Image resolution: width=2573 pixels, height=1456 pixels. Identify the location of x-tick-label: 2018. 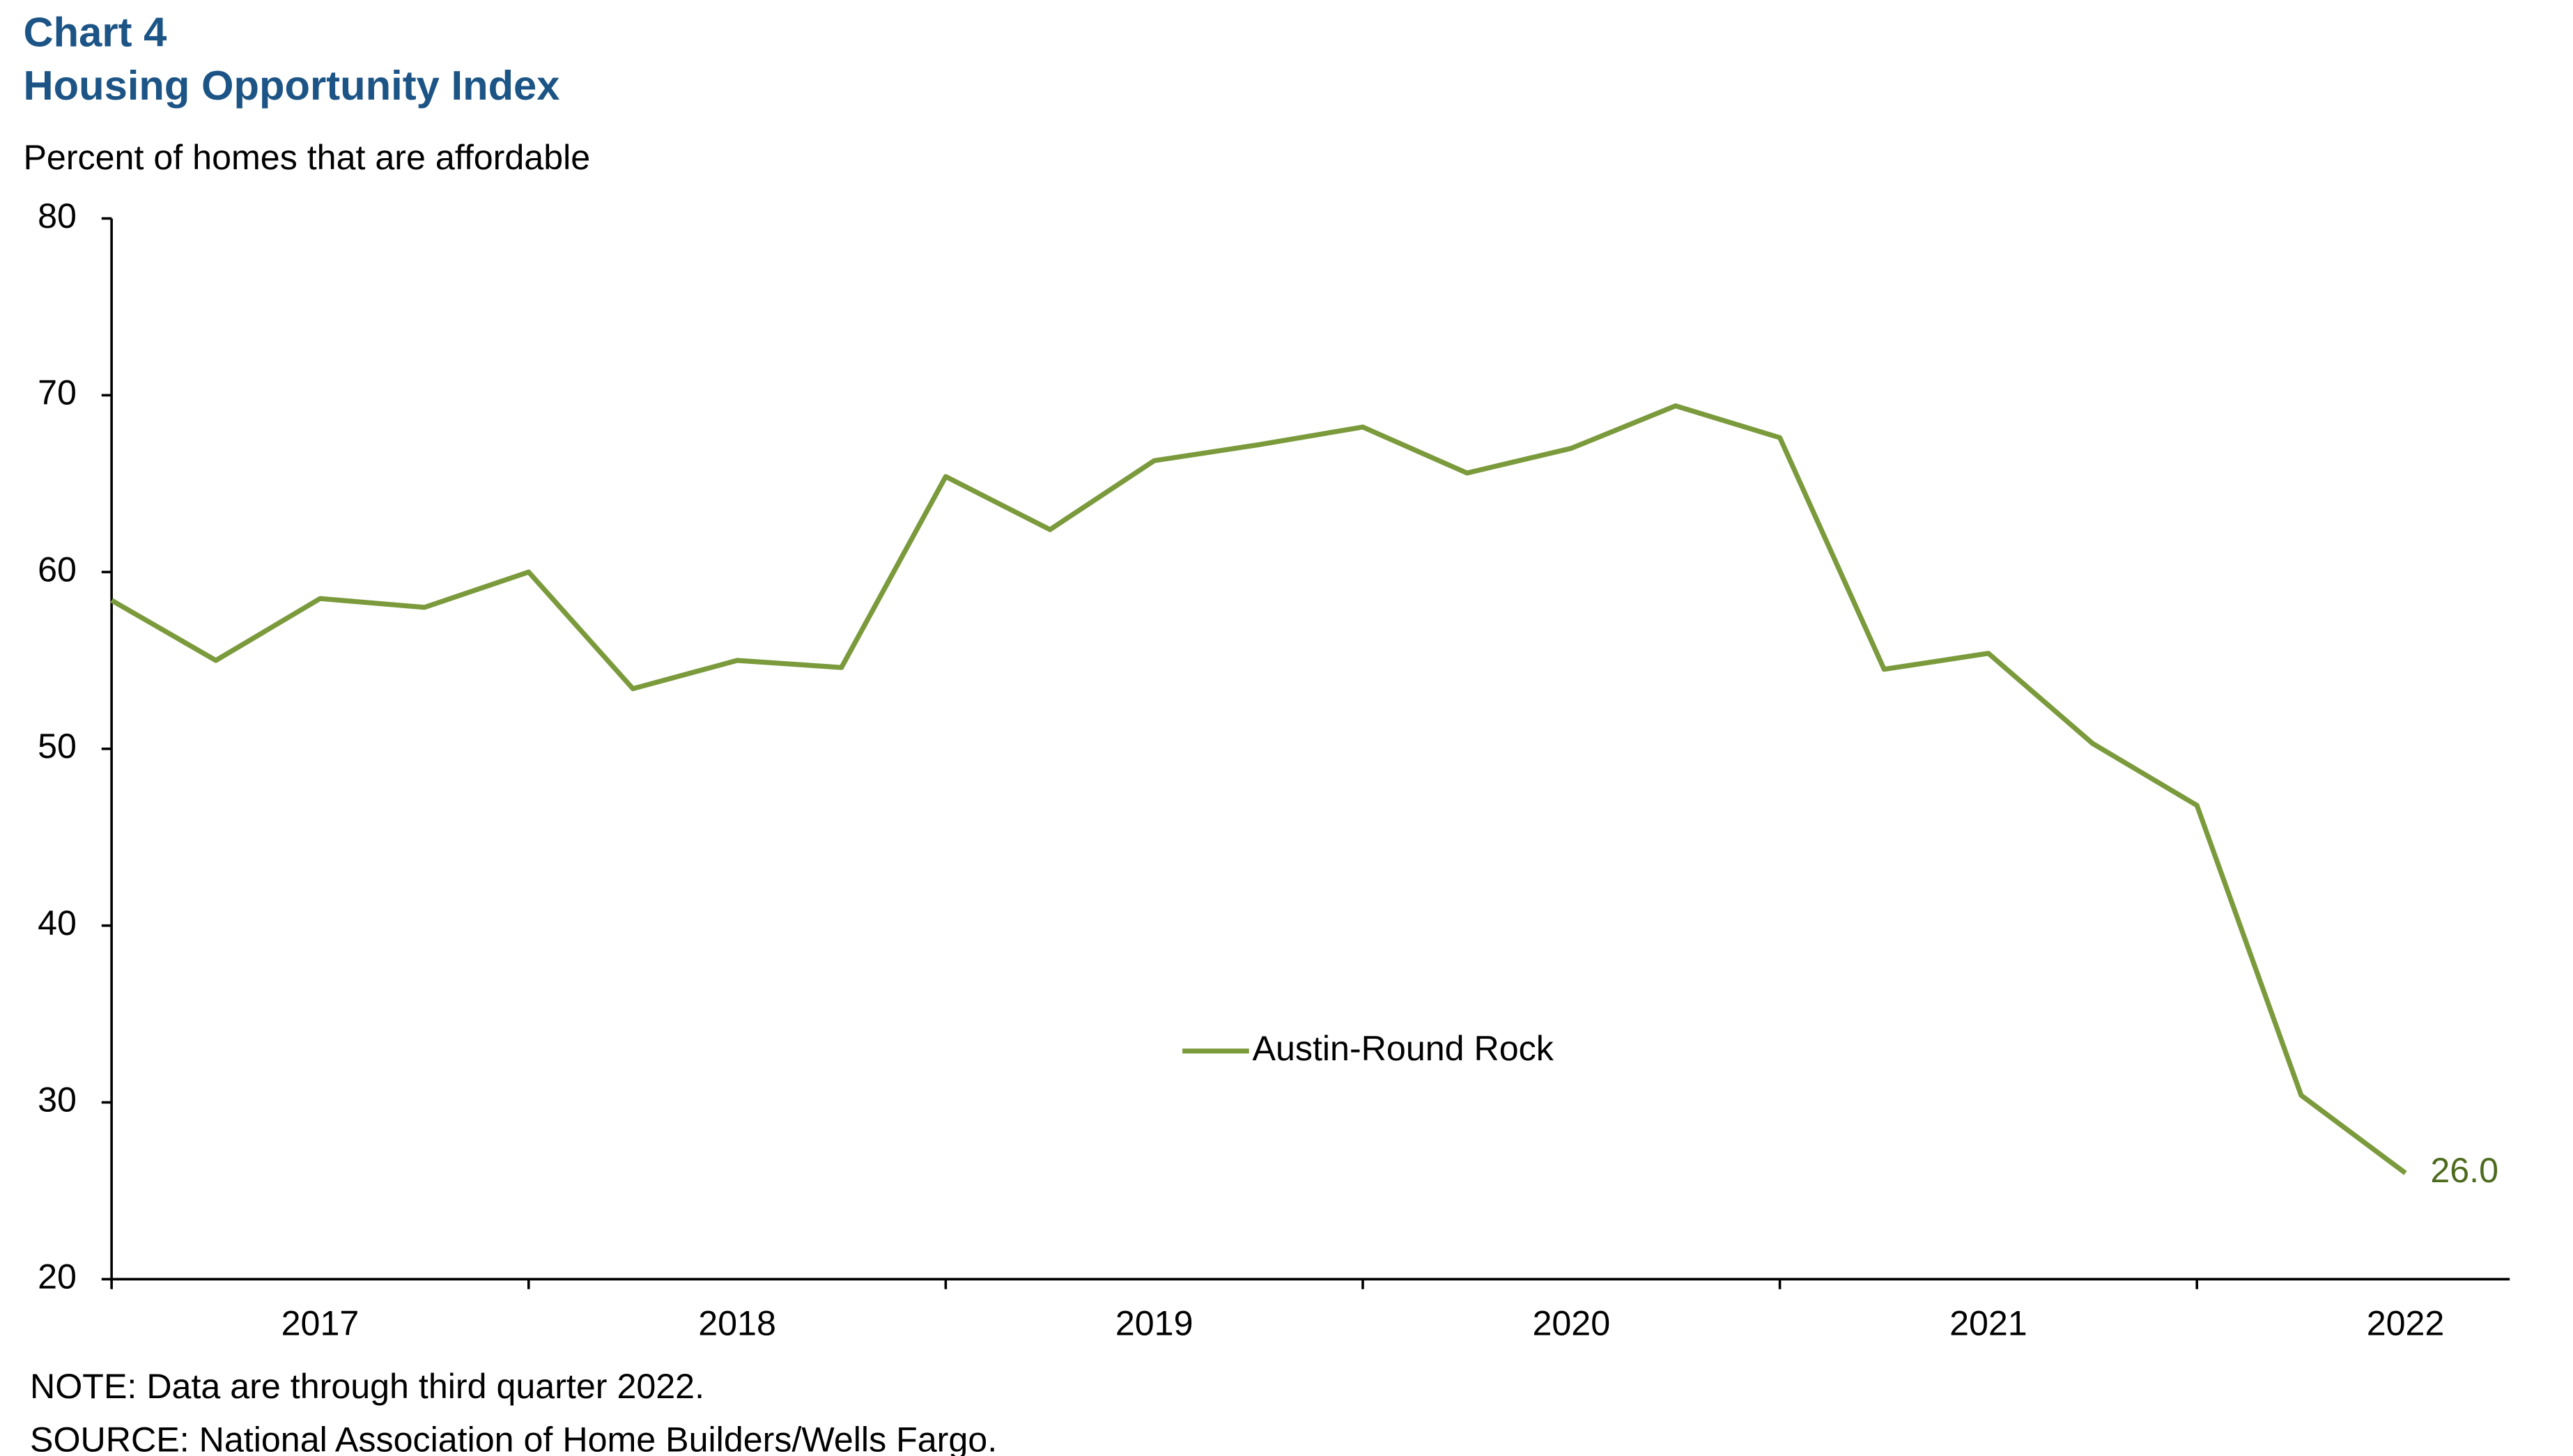
(737, 1322).